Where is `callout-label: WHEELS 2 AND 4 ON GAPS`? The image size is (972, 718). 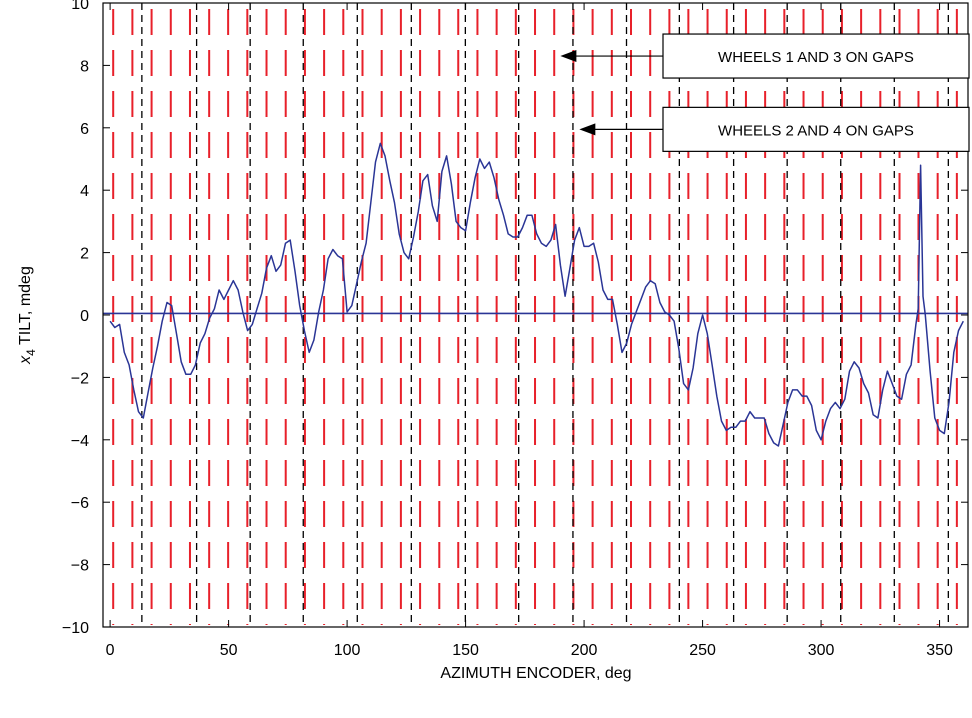 callout-label: WHEELS 2 AND 4 ON GAPS is located at coordinates (816, 130).